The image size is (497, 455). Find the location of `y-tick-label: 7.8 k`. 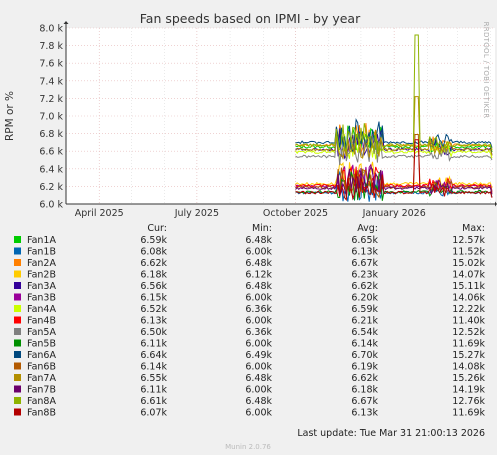

y-tick-label: 7.8 k is located at coordinates (51, 46).